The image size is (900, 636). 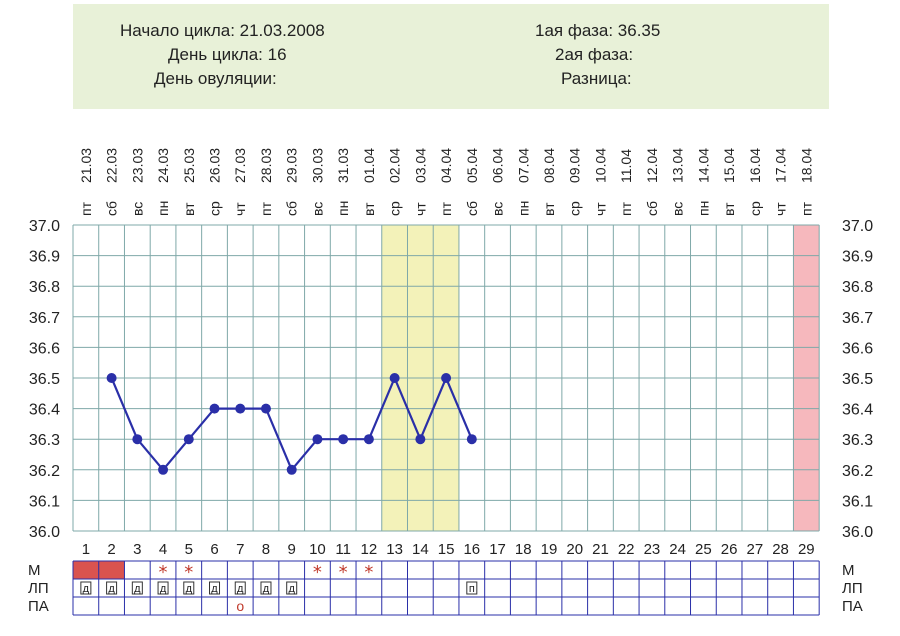 I want to click on weekday-label: ср, so click(x=395, y=208).